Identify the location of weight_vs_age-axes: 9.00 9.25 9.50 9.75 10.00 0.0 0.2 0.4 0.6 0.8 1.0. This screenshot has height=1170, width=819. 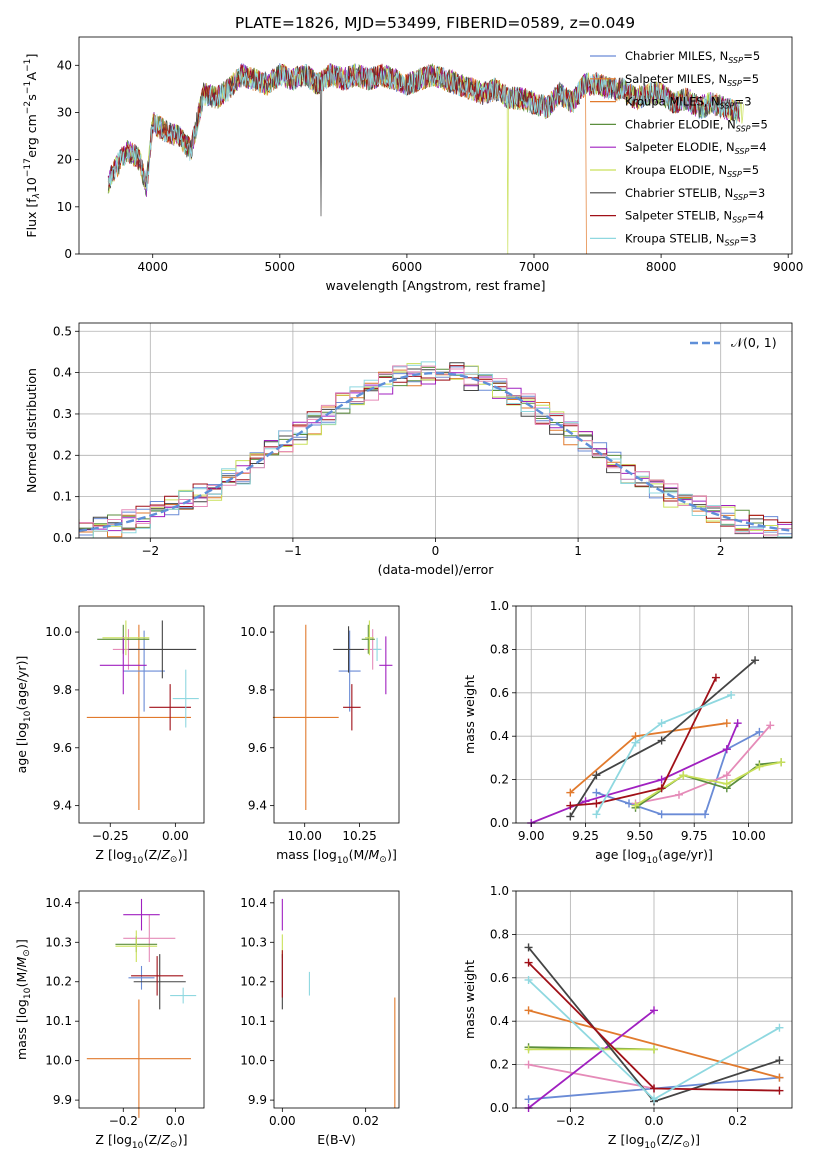
(628, 721).